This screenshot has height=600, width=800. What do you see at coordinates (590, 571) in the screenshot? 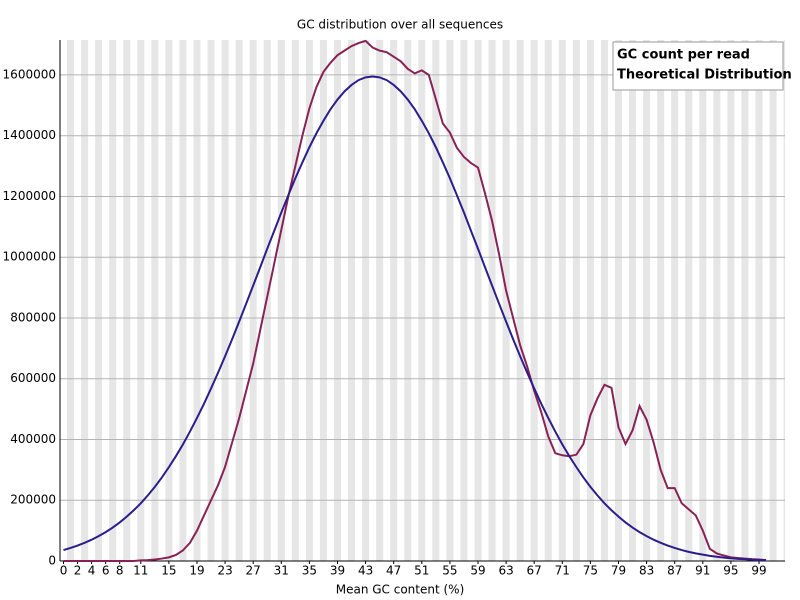
I see `x-tick-label: 75` at bounding box center [590, 571].